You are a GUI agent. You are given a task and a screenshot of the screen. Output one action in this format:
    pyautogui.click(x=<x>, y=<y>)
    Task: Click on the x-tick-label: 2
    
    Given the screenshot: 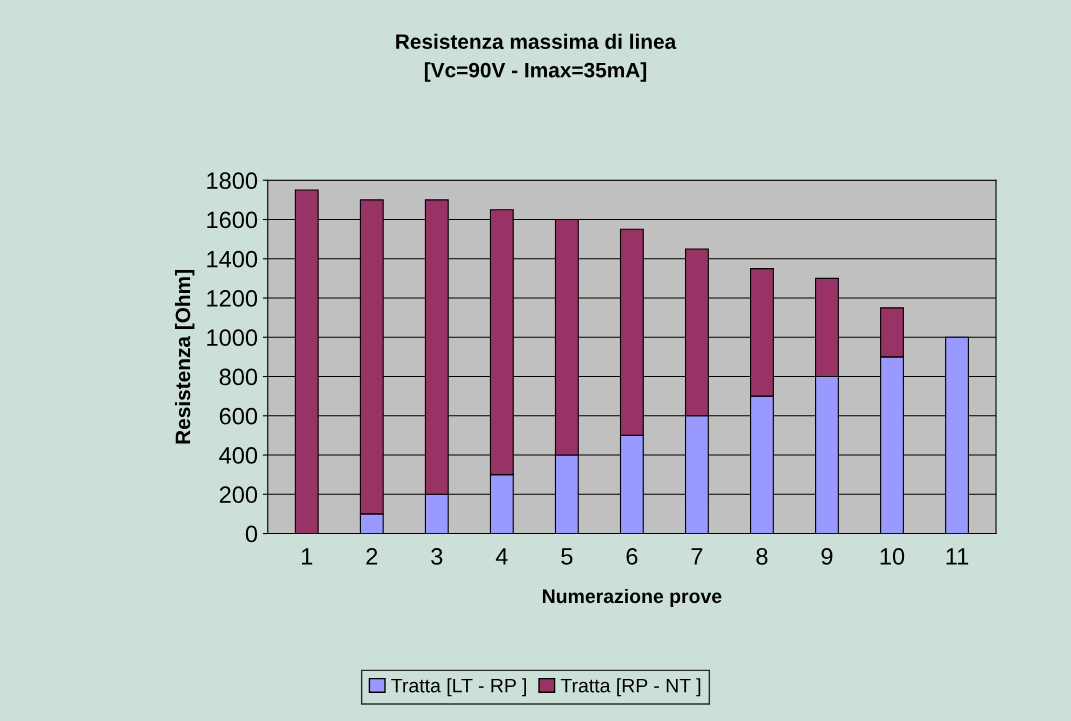 What is the action you would take?
    pyautogui.click(x=372, y=556)
    